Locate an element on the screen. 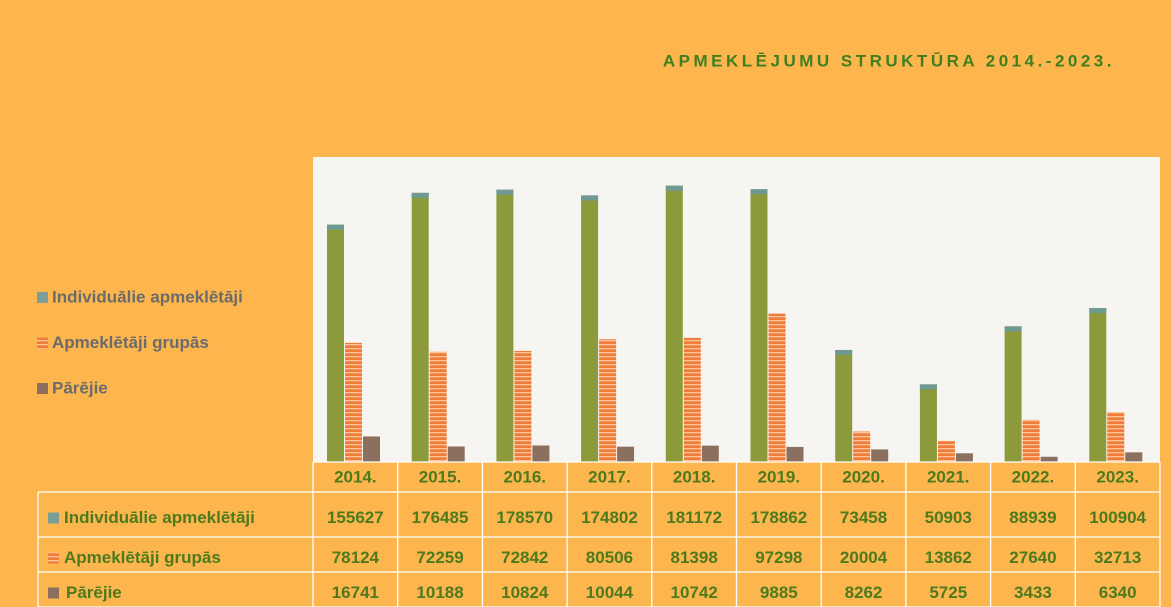 Image resolution: width=1171 pixels, height=607 pixels. table-value: 20004 is located at coordinates (864, 557).